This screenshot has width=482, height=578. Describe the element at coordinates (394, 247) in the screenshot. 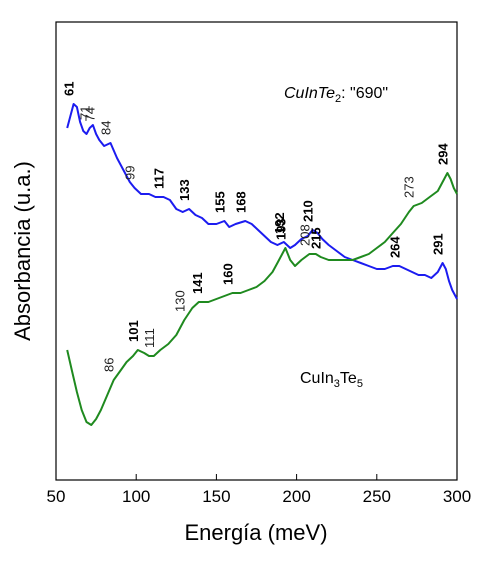

I see `peak-label: 264` at that location.